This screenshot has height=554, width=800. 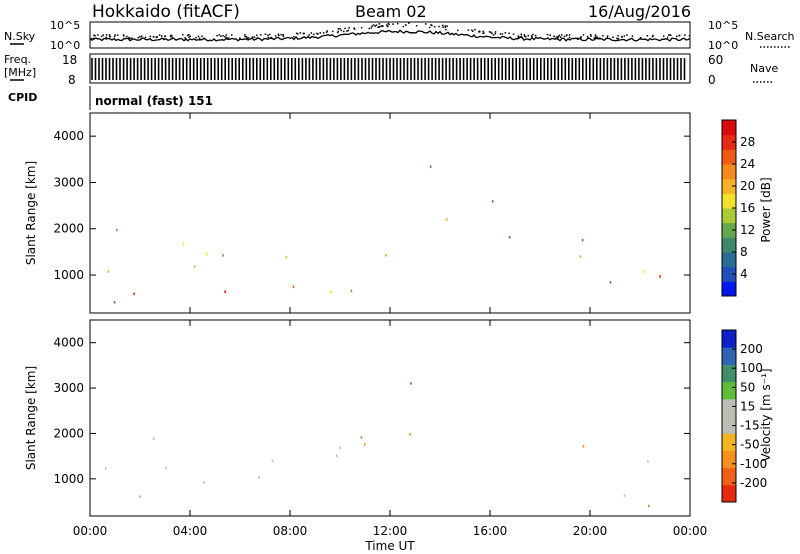 I want to click on xtick-label: 00:00, so click(x=690, y=531).